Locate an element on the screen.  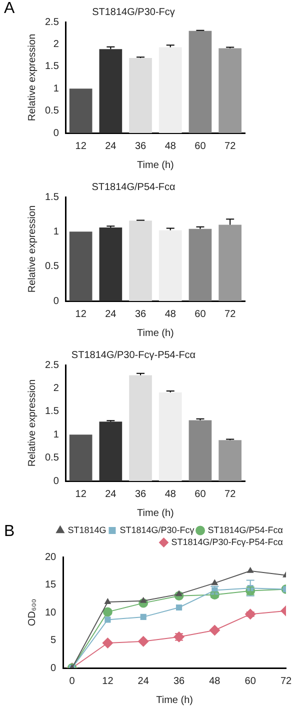
text: B is located at coordinates (9, 532).